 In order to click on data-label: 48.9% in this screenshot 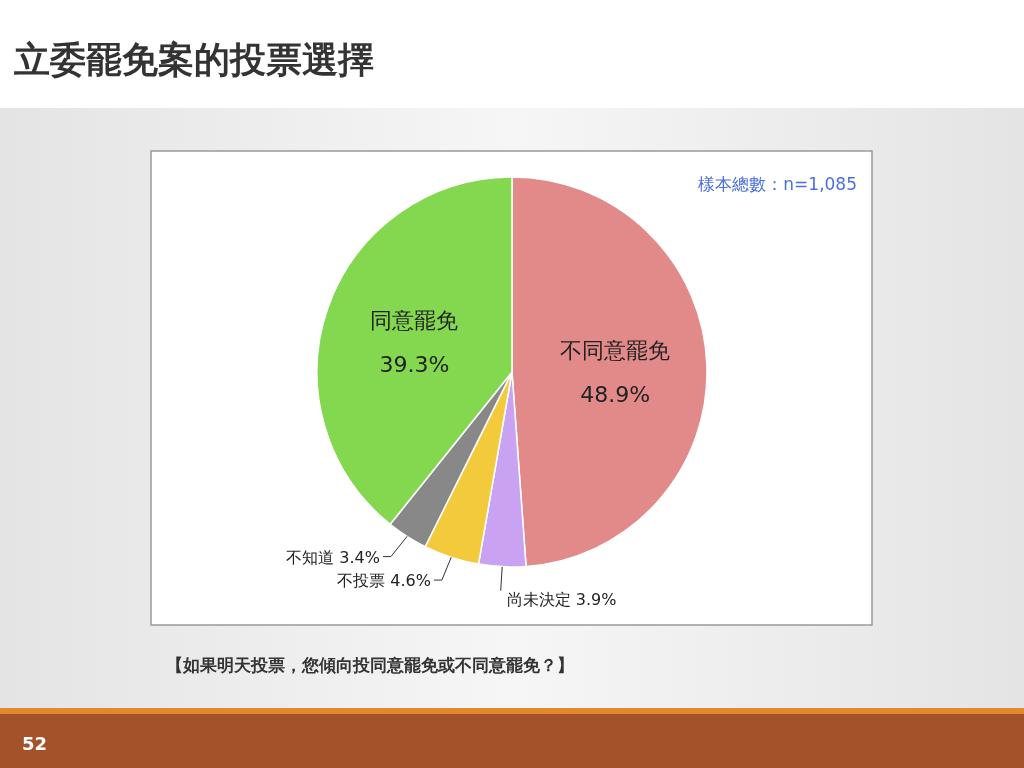, I will do `click(615, 395)`.